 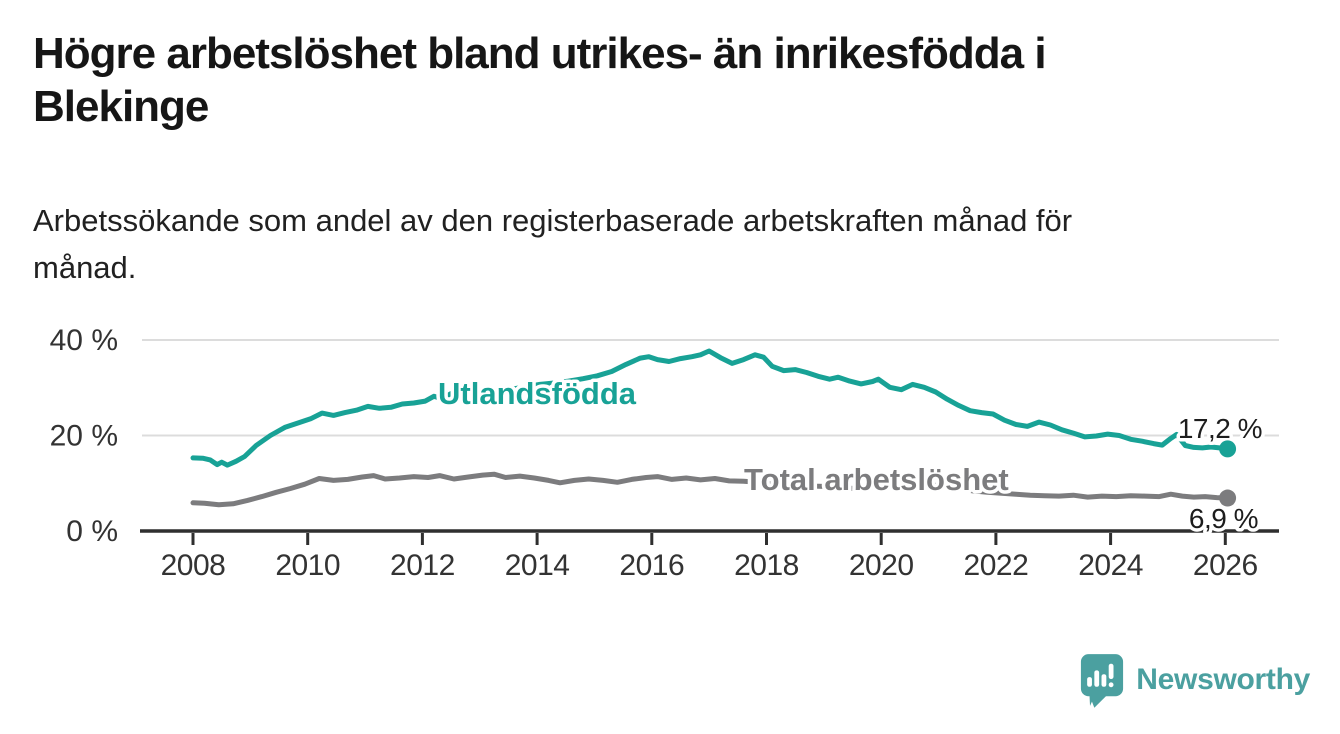 What do you see at coordinates (422, 565) in the screenshot?
I see `x-tick-label-2012: 2012` at bounding box center [422, 565].